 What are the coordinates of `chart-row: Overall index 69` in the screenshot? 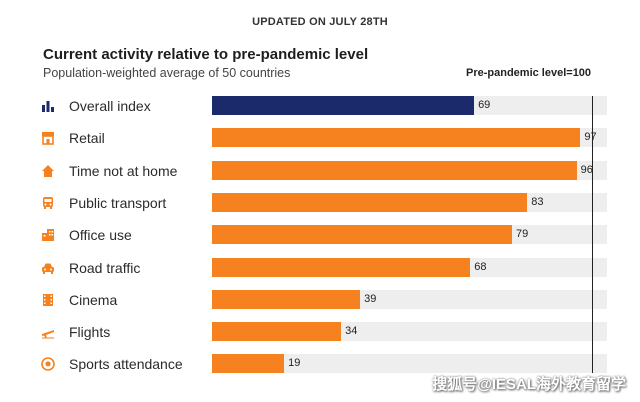 It's located at (320, 107).